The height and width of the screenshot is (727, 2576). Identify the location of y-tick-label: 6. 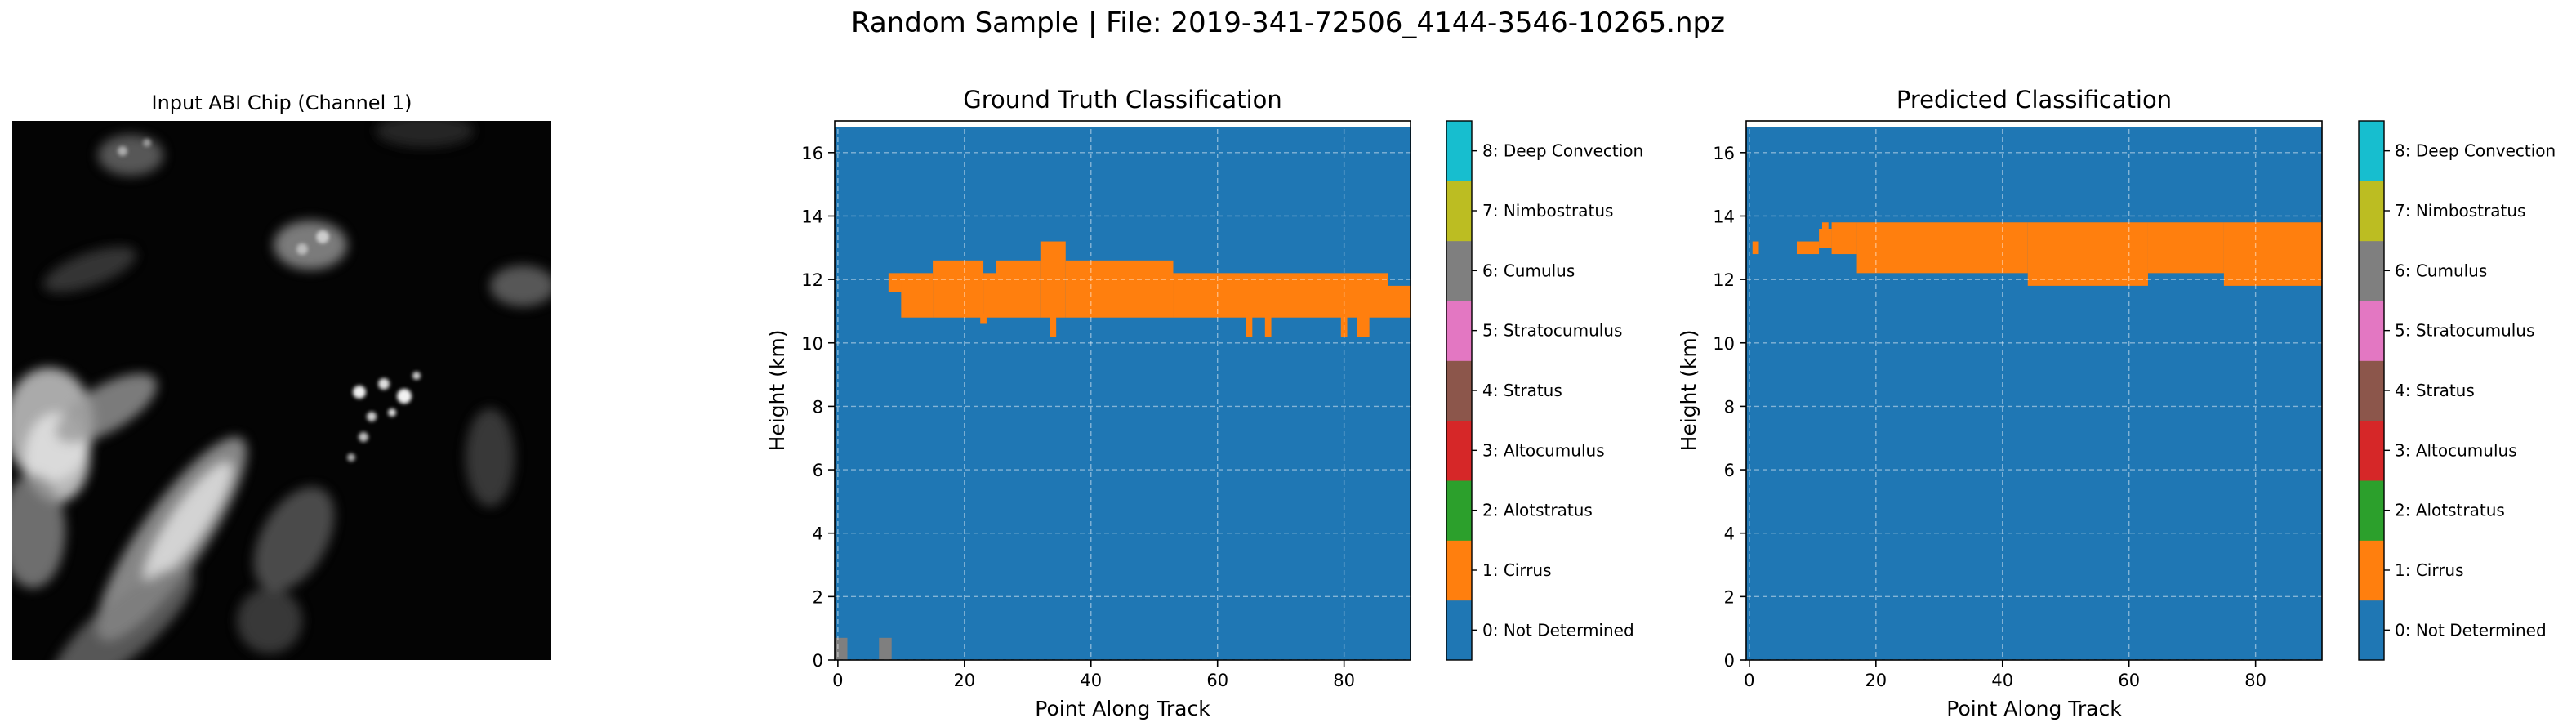
(1729, 470).